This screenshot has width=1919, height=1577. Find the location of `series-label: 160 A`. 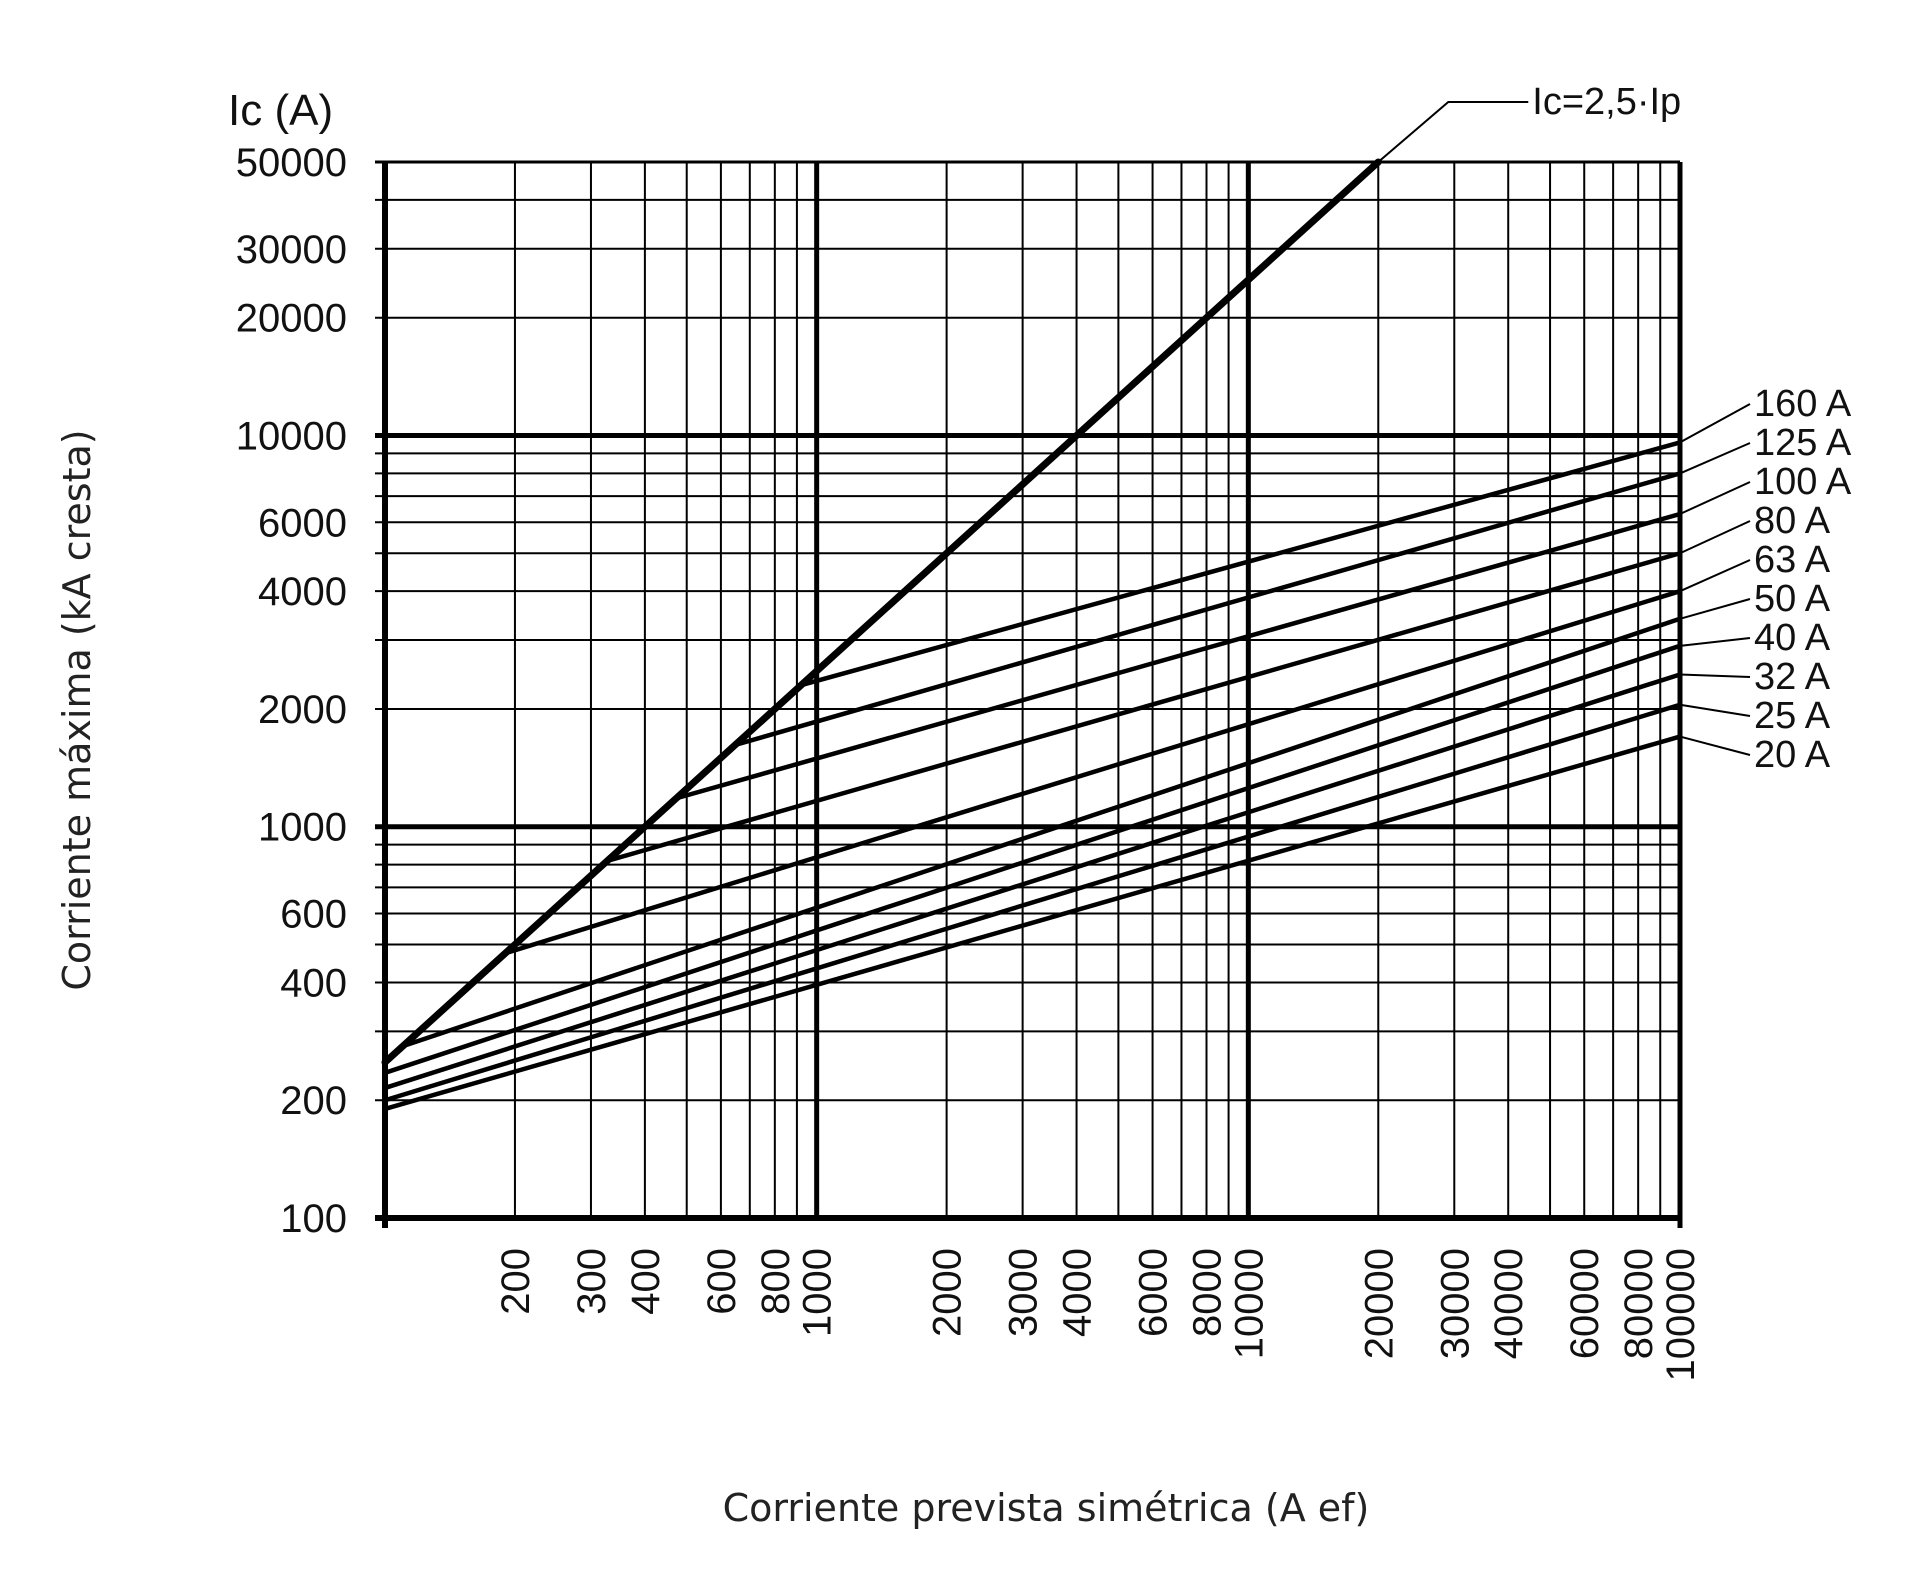

series-label: 160 A is located at coordinates (1803, 404).